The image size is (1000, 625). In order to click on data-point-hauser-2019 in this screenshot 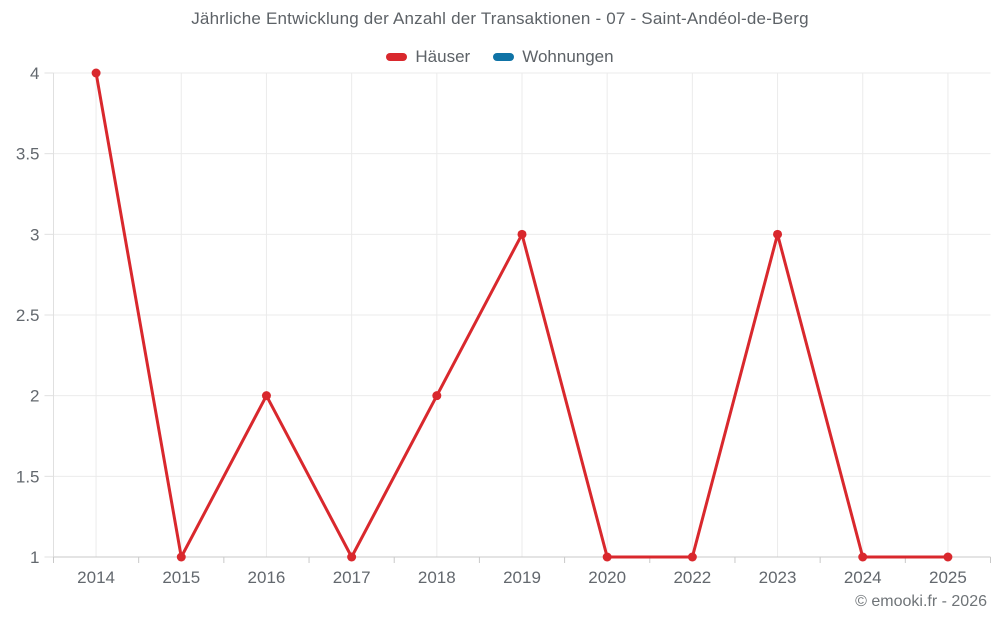, I will do `click(522, 234)`.